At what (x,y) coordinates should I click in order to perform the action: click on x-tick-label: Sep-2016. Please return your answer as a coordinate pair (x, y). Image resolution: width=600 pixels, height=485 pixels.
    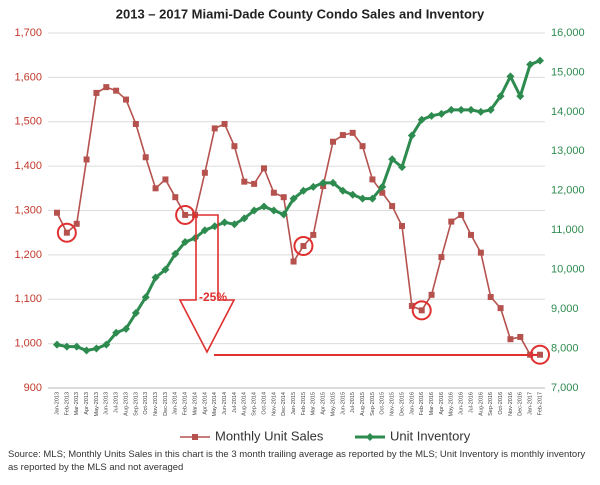
    Looking at the image, I should click on (491, 404).